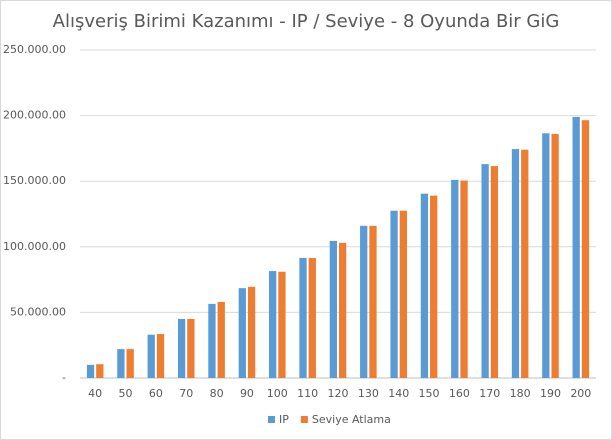  I want to click on x-tick-label: 120, so click(338, 393).